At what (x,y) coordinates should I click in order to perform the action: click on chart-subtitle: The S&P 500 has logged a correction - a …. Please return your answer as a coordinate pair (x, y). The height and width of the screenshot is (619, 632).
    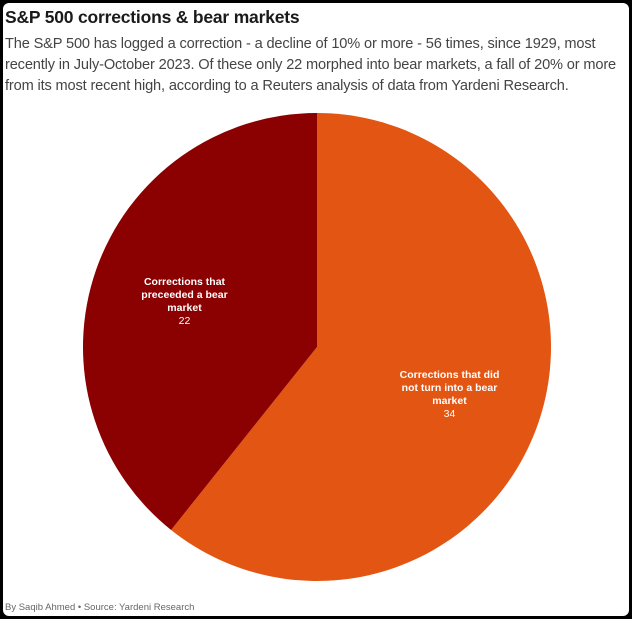
    Looking at the image, I should click on (311, 65).